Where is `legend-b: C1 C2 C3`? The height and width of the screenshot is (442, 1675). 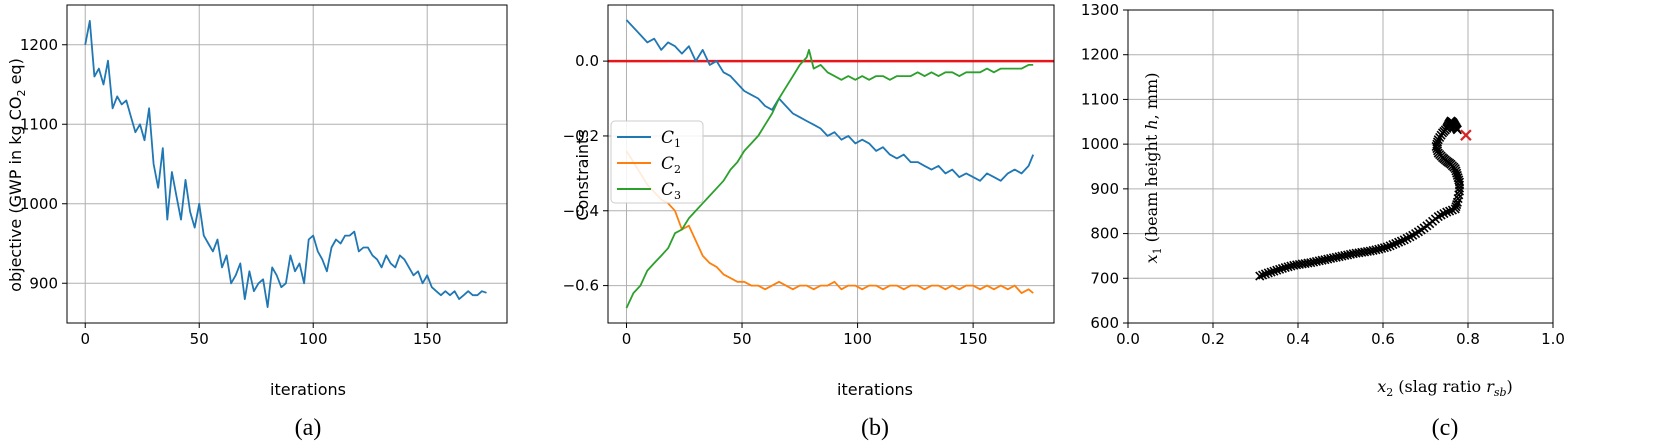
legend-b: C1 C2 C3 is located at coordinates (657, 162).